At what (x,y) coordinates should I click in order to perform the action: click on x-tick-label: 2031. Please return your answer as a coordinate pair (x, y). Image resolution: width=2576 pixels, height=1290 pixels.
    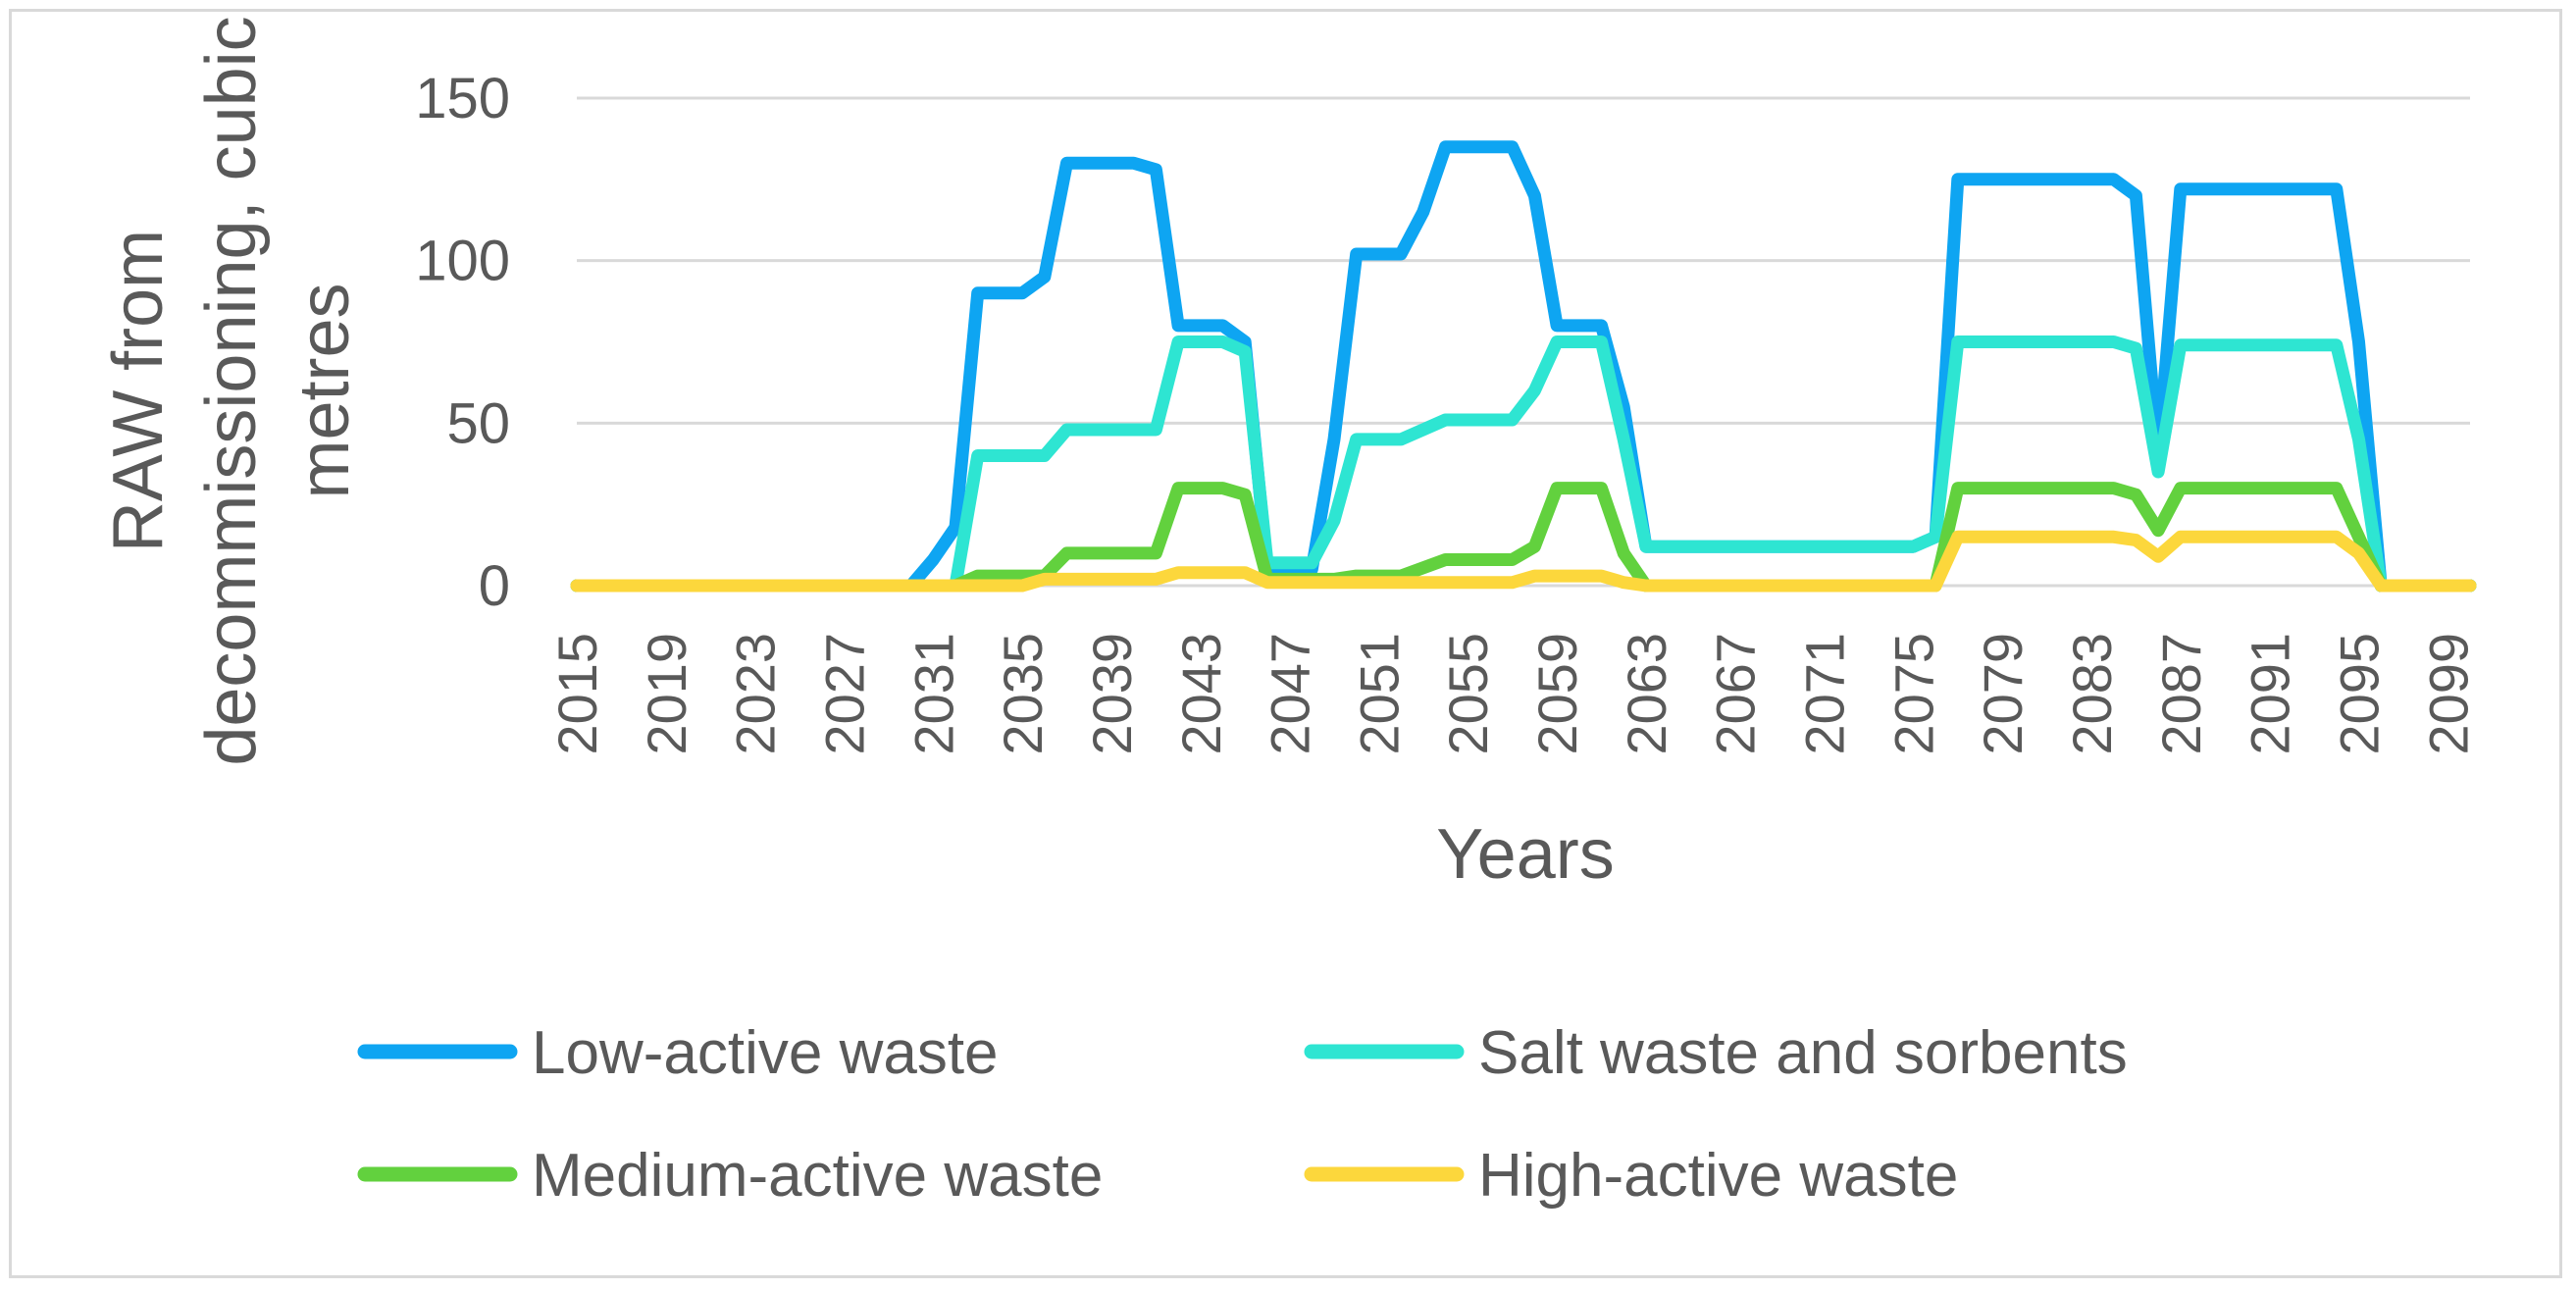
    Looking at the image, I should click on (933, 694).